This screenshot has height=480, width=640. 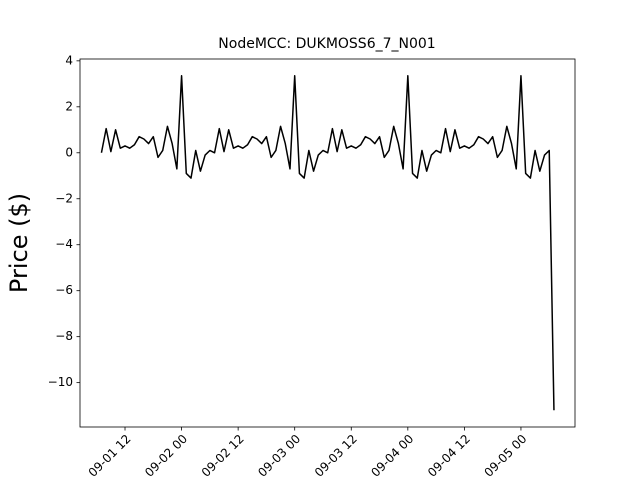 I want to click on x-tick-label: 09-02 00, so click(x=166, y=456).